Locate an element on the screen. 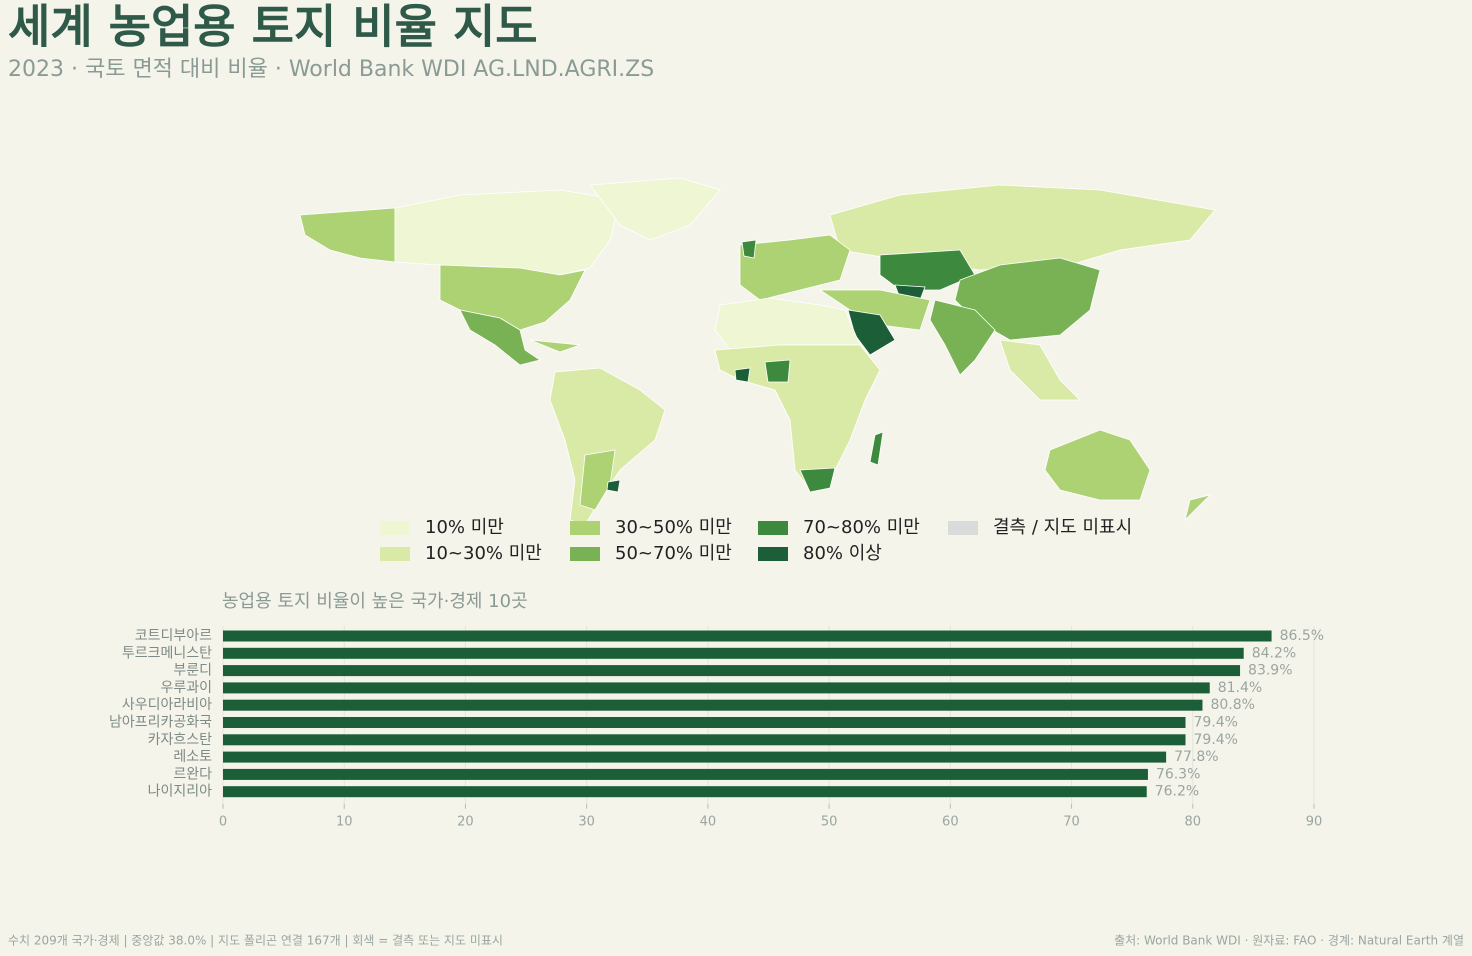  x-tick-label: 70 is located at coordinates (1071, 822).